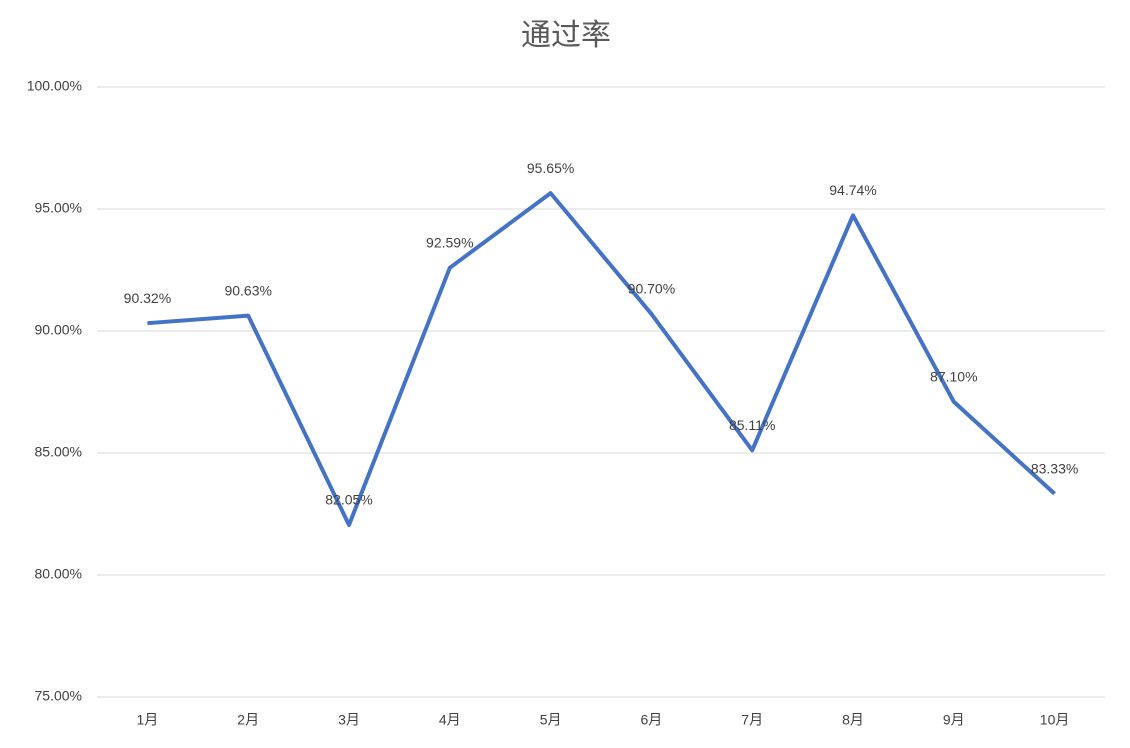 This screenshot has width=1130, height=748. What do you see at coordinates (58, 696) in the screenshot?
I see `y-tick-label: 75.00%` at bounding box center [58, 696].